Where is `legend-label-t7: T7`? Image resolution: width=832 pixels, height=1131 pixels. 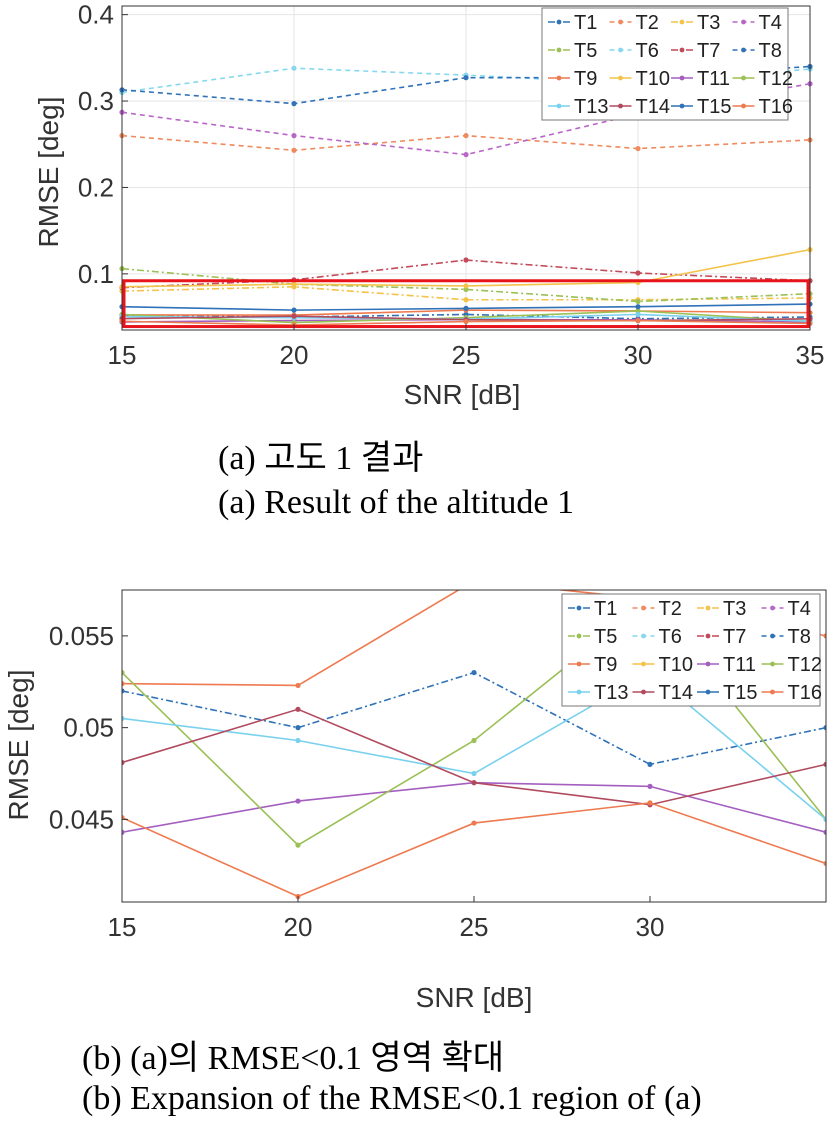 legend-label-t7: T7 is located at coordinates (708, 51).